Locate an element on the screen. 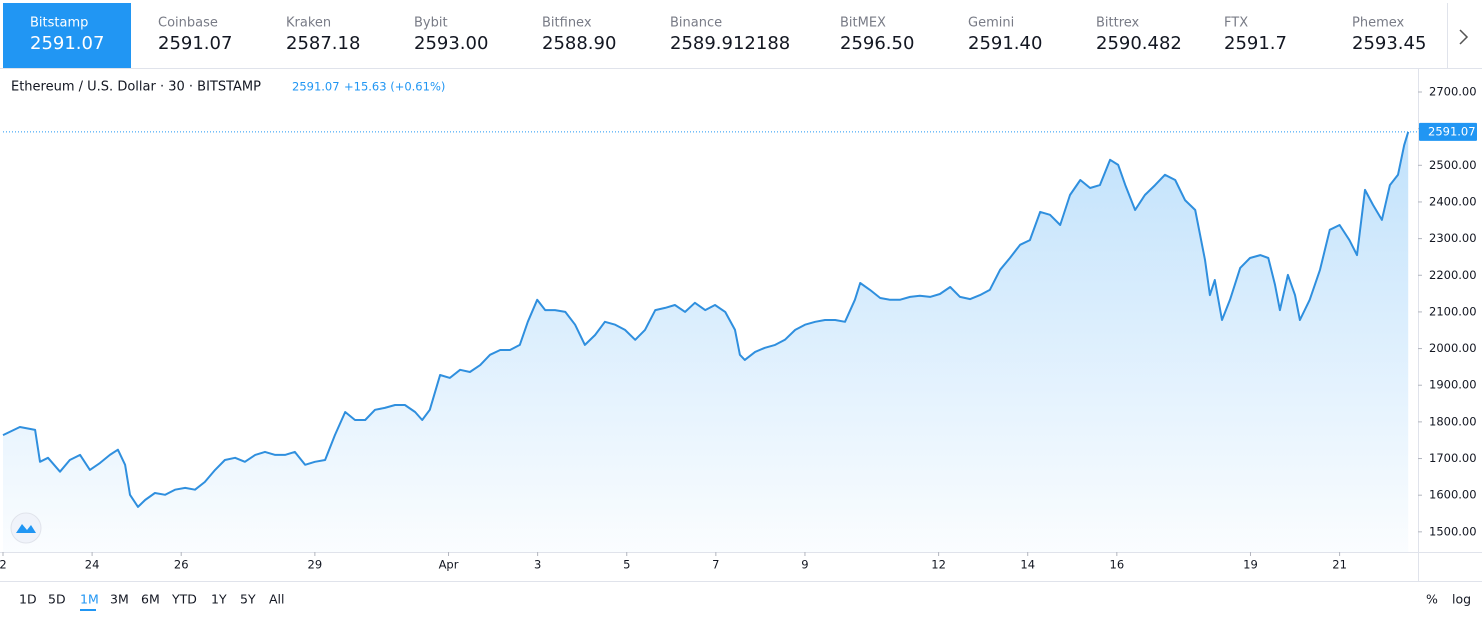  header-price: 2591.07 is located at coordinates (316, 87).